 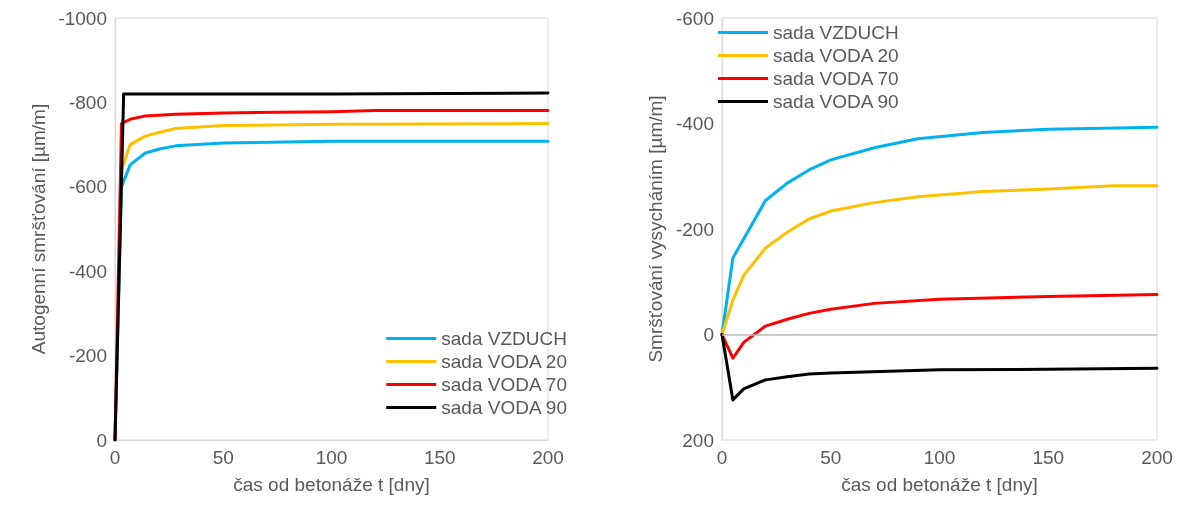 What do you see at coordinates (87, 102) in the screenshot?
I see `y-tick-label: -800` at bounding box center [87, 102].